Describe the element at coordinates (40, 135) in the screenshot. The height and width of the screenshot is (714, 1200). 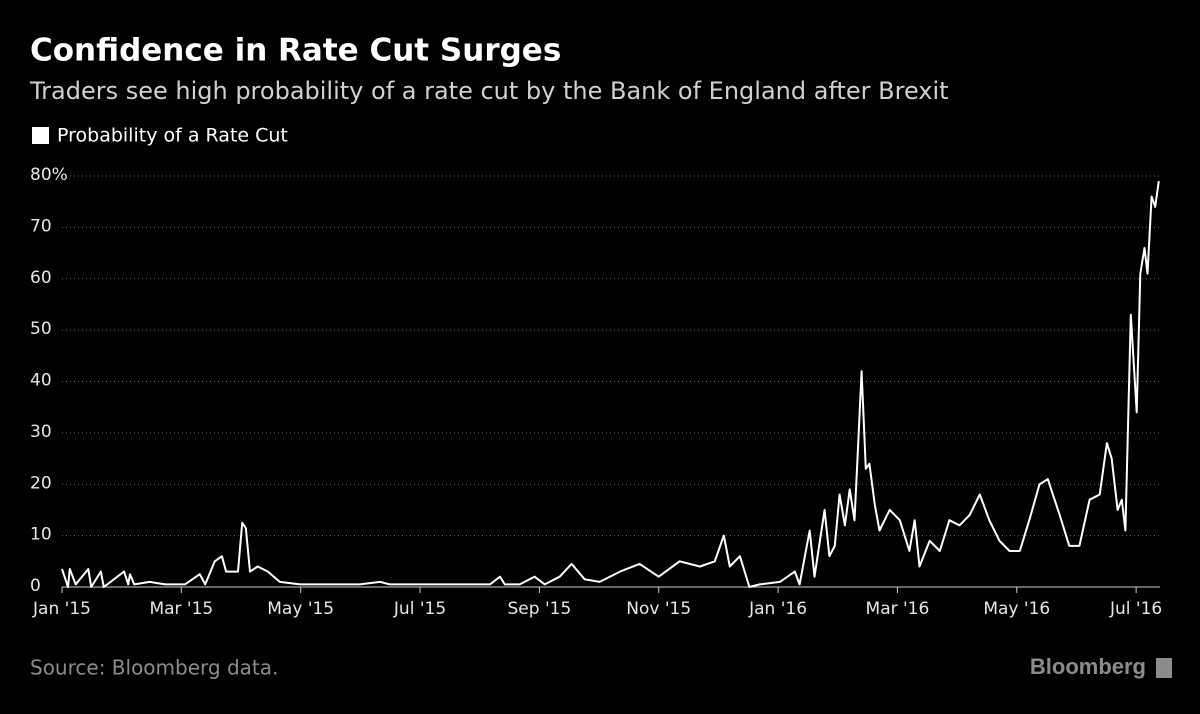
I see `legend-swatch` at that location.